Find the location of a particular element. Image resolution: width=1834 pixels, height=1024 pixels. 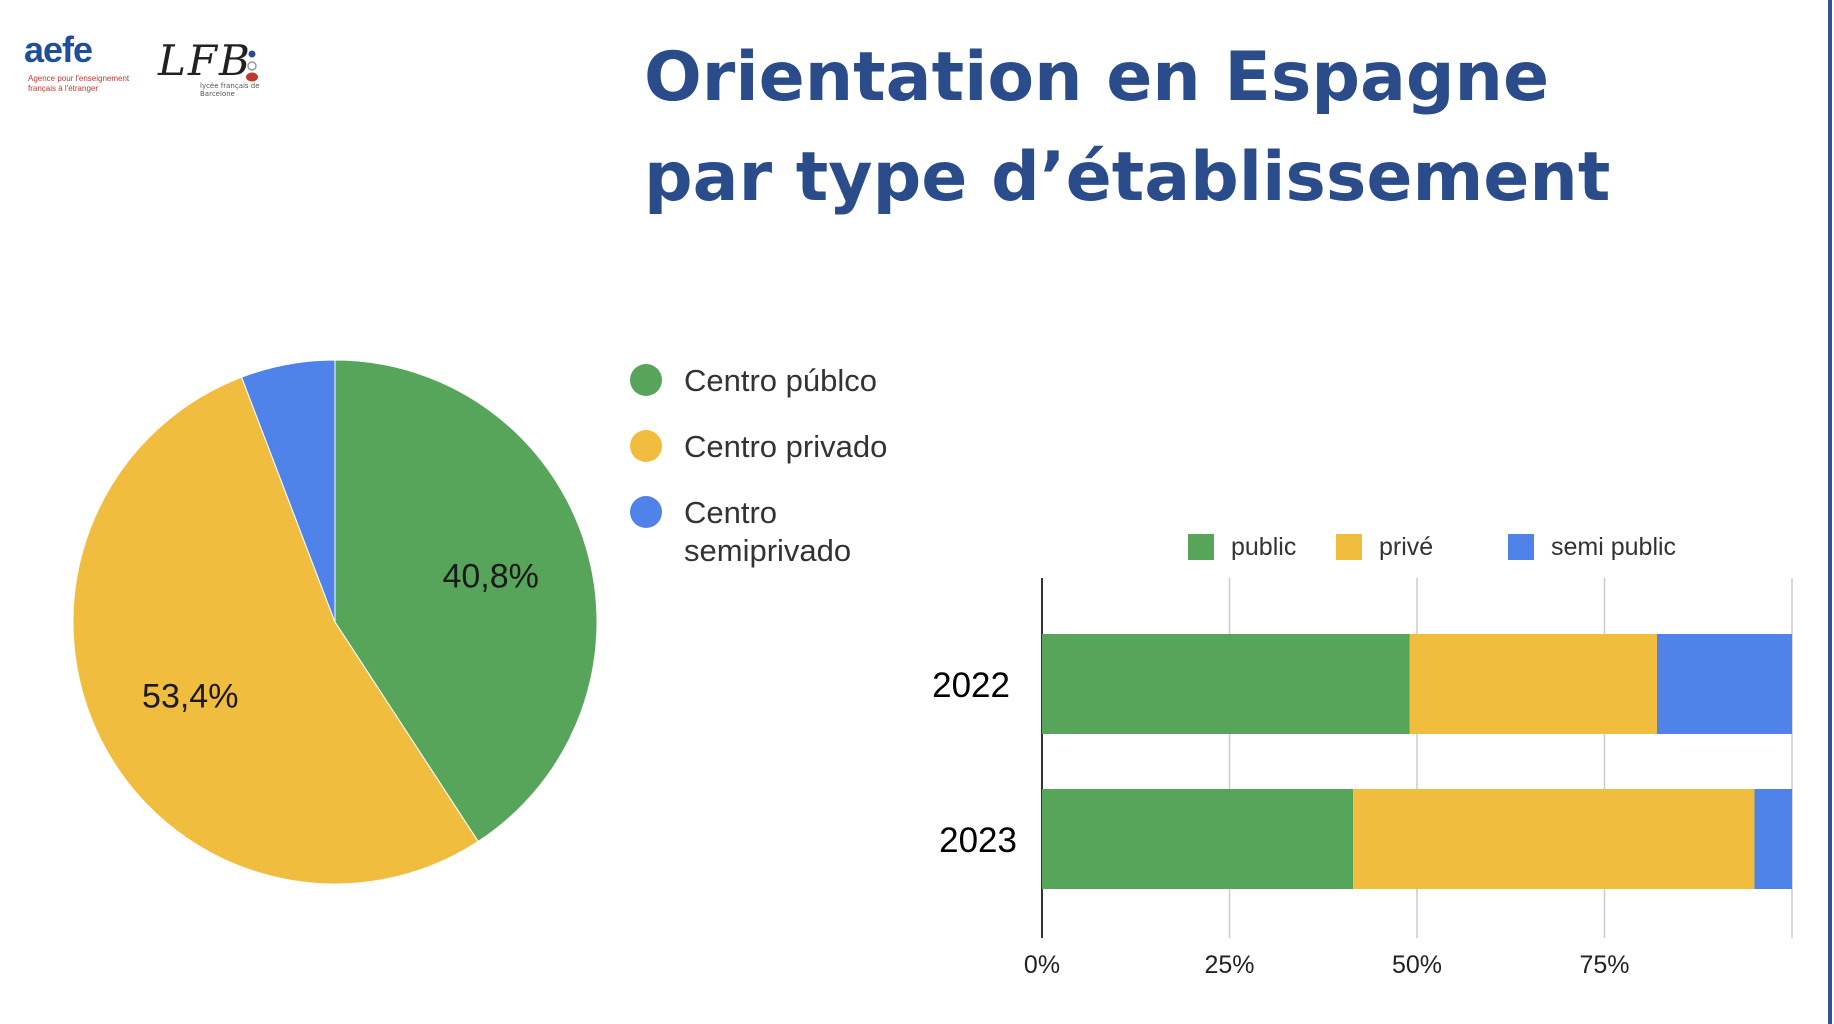

pie-slice-label-1: 40,8% is located at coordinates (490, 577).